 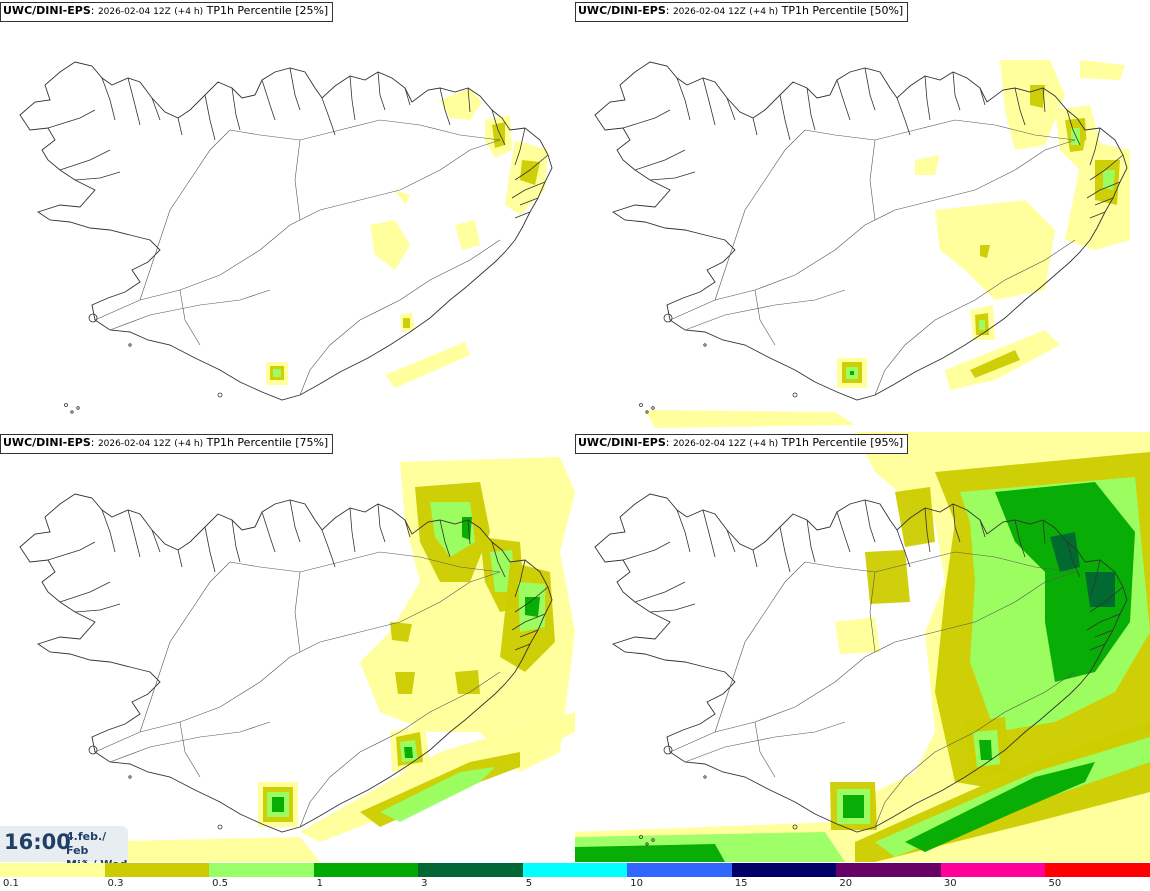 I want to click on color-scale-label: 5, so click(x=529, y=883).